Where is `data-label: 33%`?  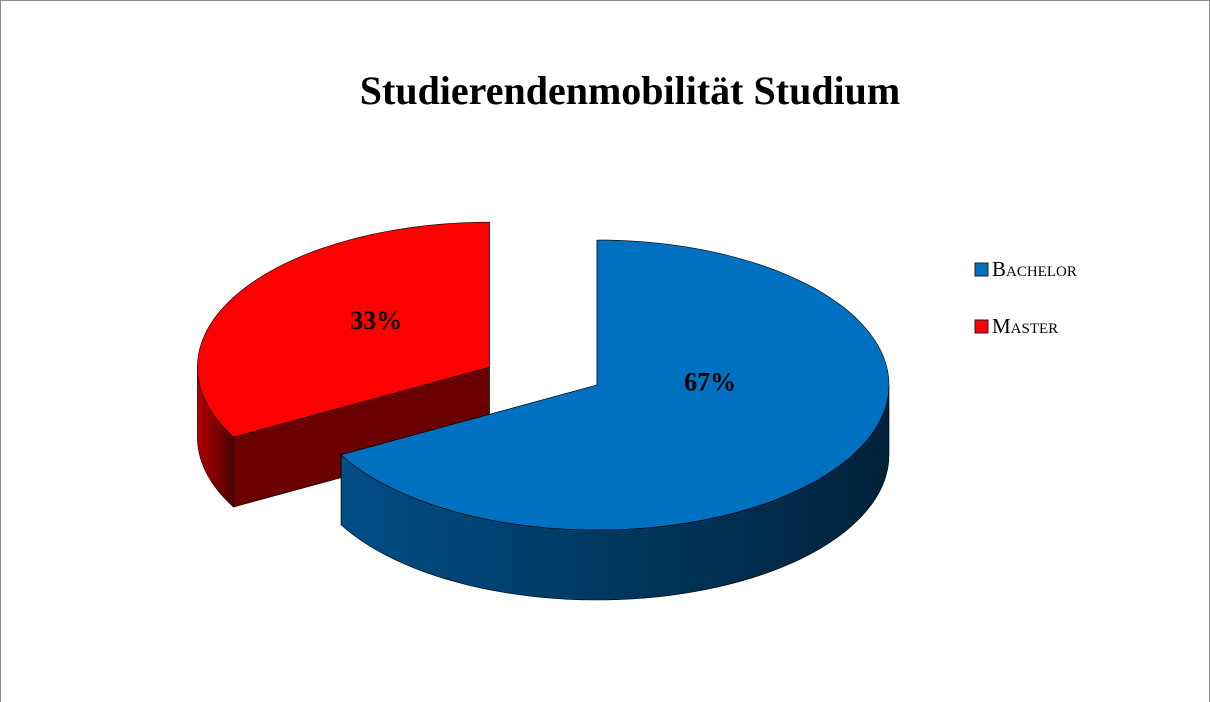 data-label: 33% is located at coordinates (376, 320).